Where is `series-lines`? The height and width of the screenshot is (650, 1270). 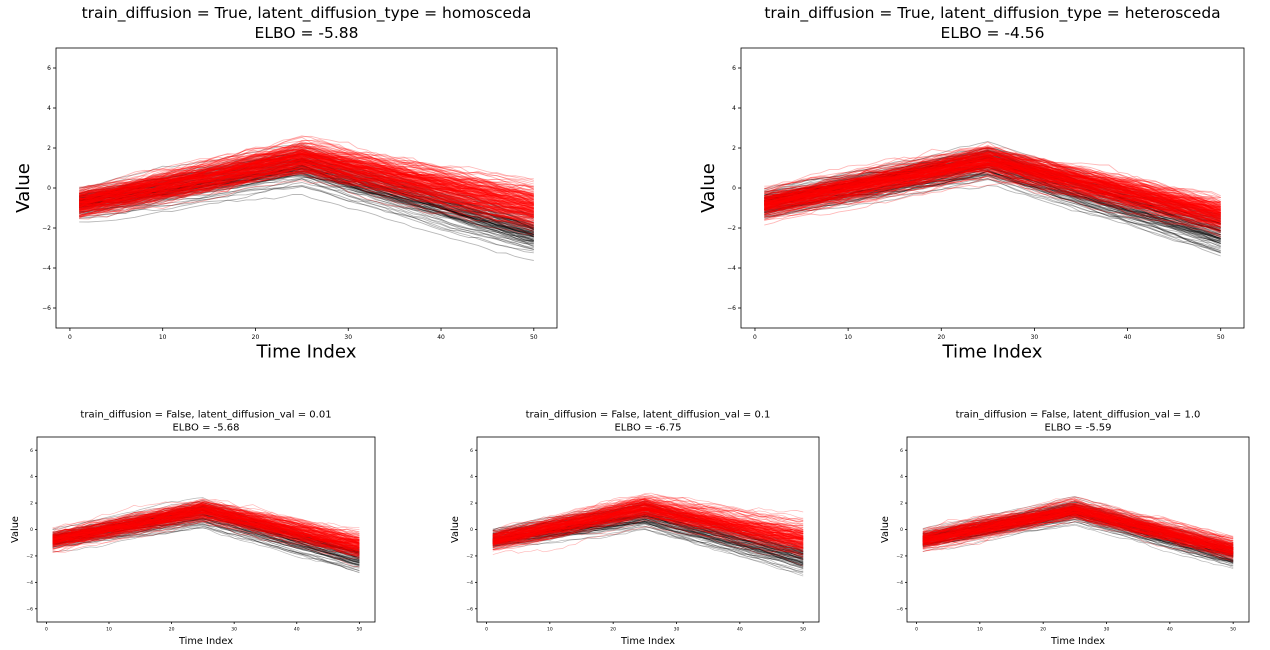 series-lines is located at coordinates (1078, 532).